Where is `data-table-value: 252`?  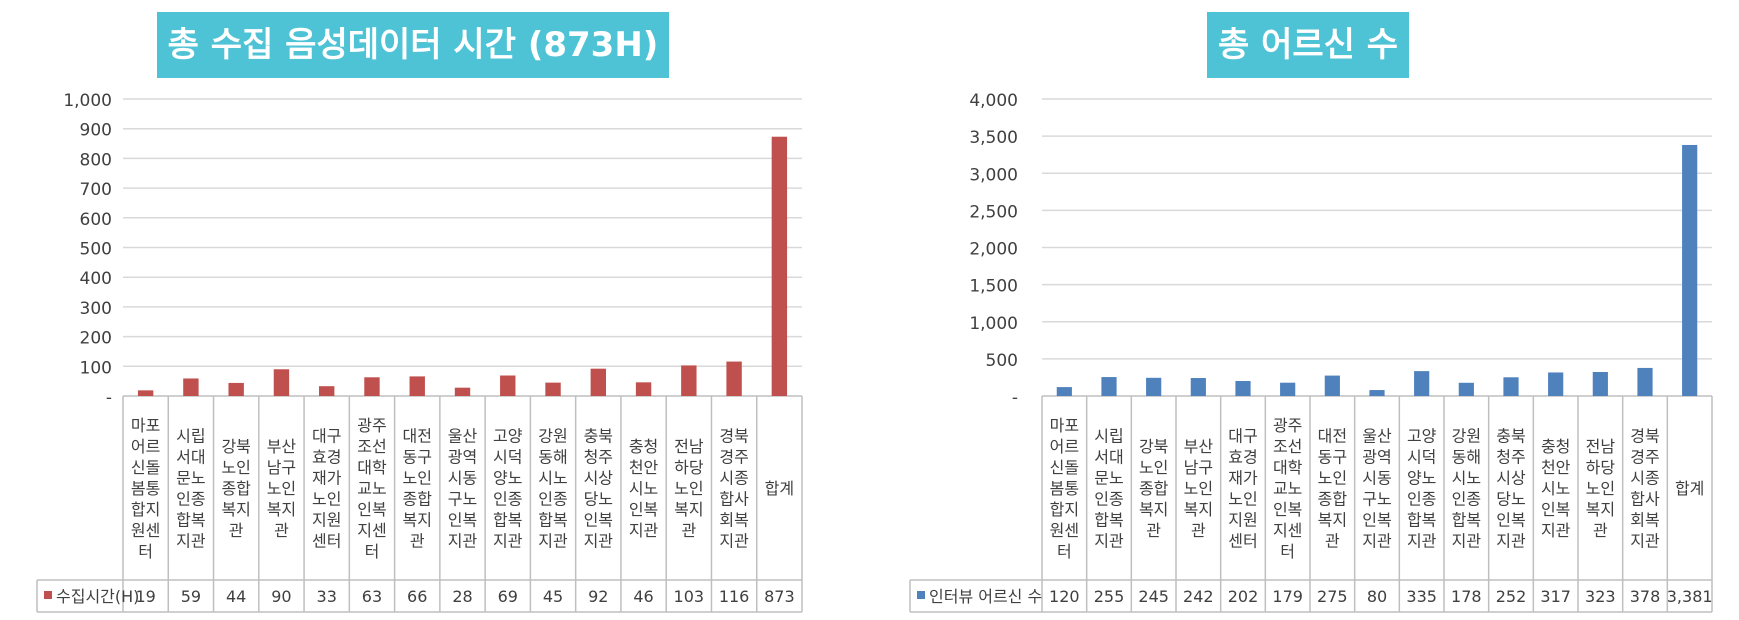
data-table-value: 252 is located at coordinates (1511, 596).